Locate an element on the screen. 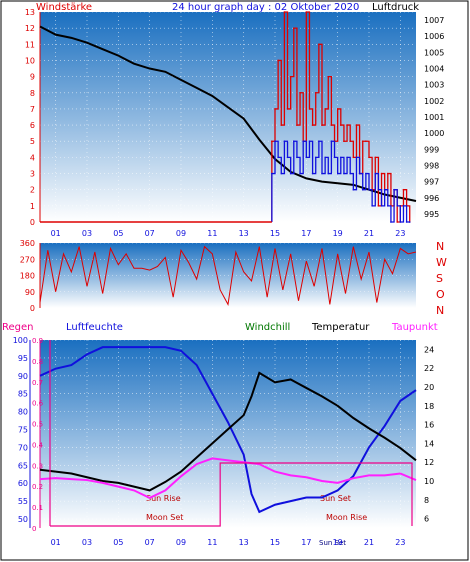  label-temperatur: Temperatur is located at coordinates (340, 327).